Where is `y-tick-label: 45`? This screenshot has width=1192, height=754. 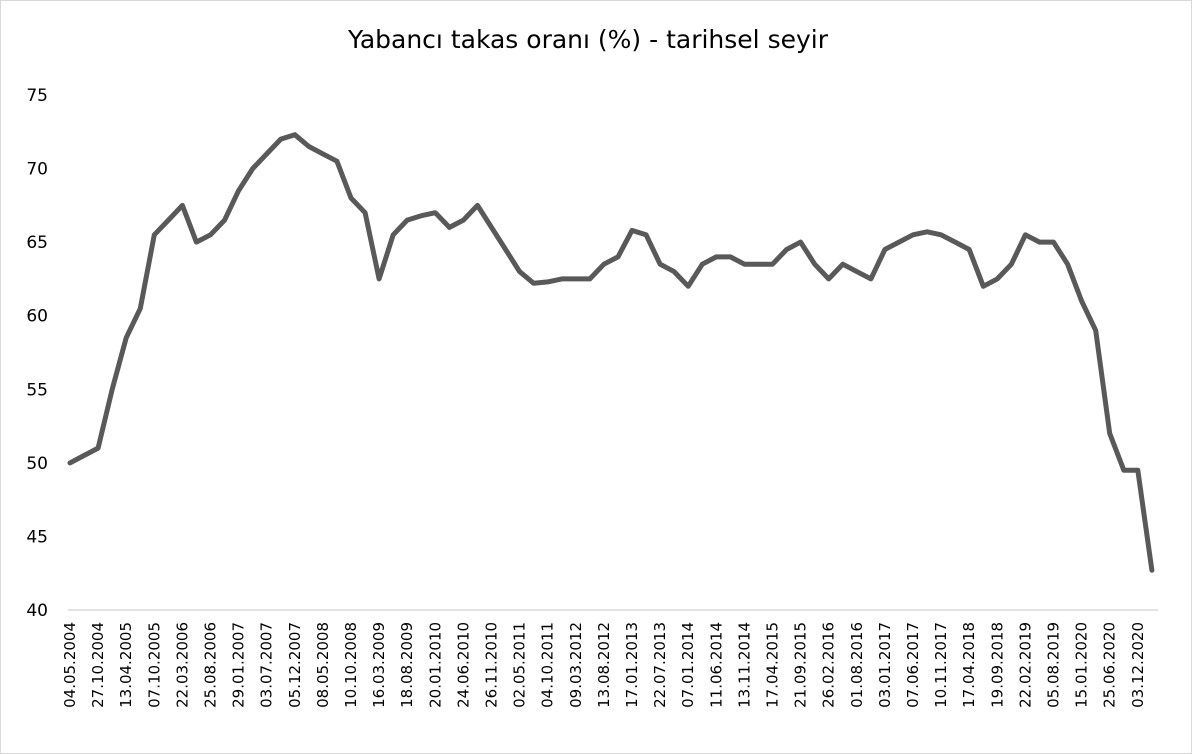 y-tick-label: 45 is located at coordinates (37, 537).